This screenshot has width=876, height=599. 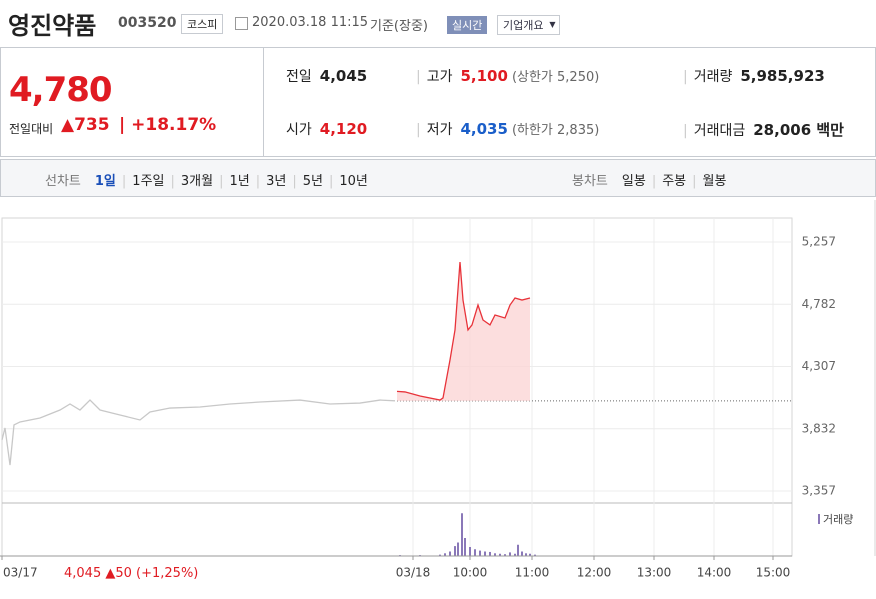 What do you see at coordinates (552, 24) in the screenshot?
I see `dropdown-arrow: ▼` at bounding box center [552, 24].